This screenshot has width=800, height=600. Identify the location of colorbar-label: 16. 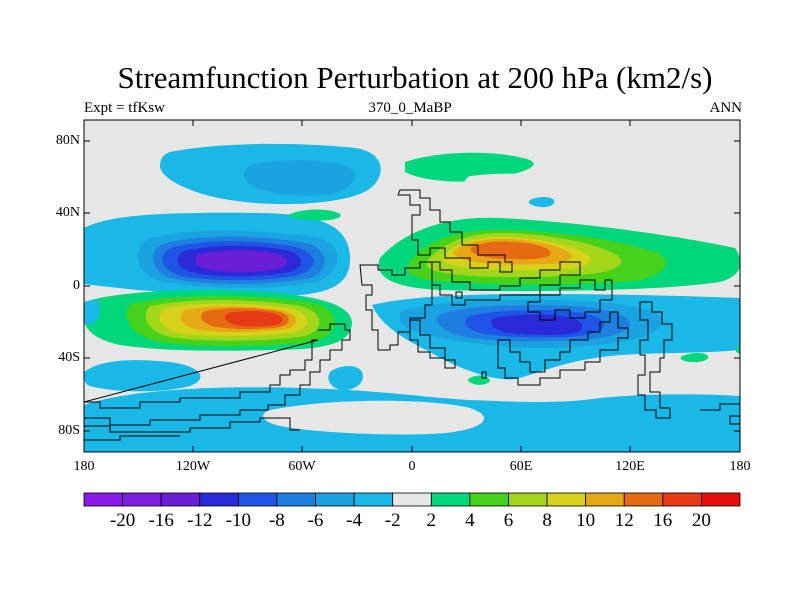
(663, 520).